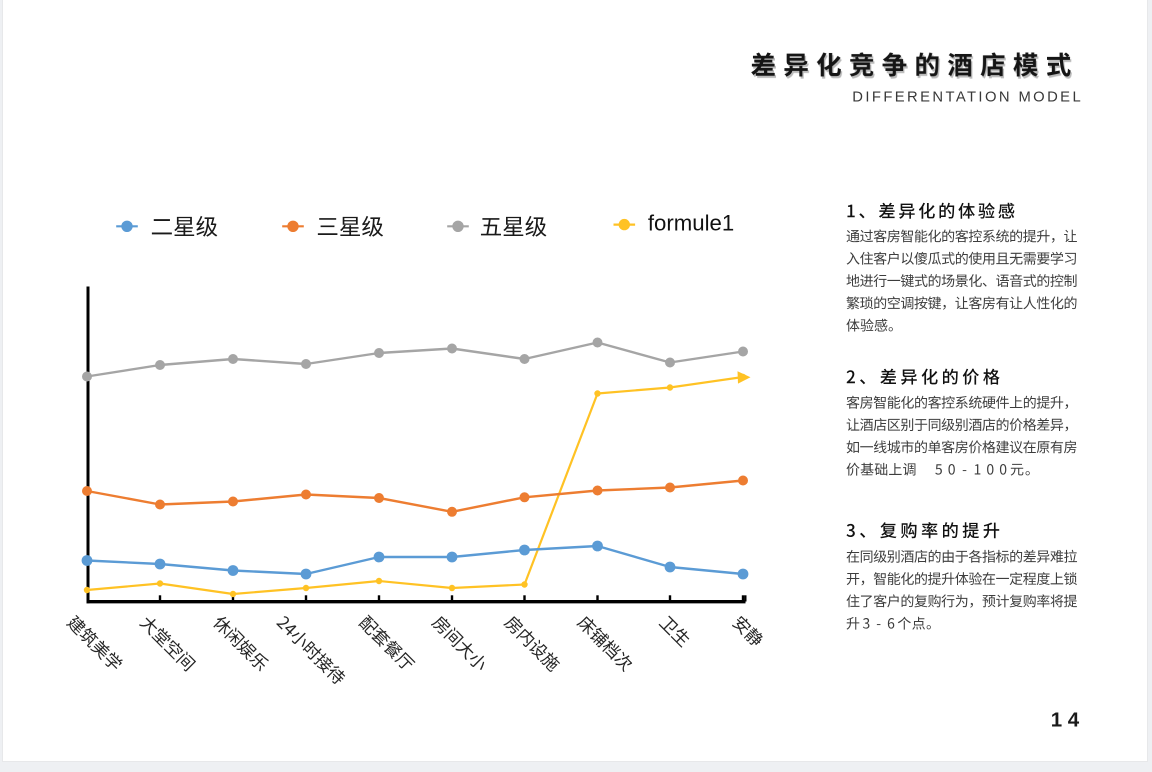 Image resolution: width=1152 pixels, height=772 pixels. What do you see at coordinates (967, 97) in the screenshot?
I see `svg-text: DIFFERENTATION MODEL` at bounding box center [967, 97].